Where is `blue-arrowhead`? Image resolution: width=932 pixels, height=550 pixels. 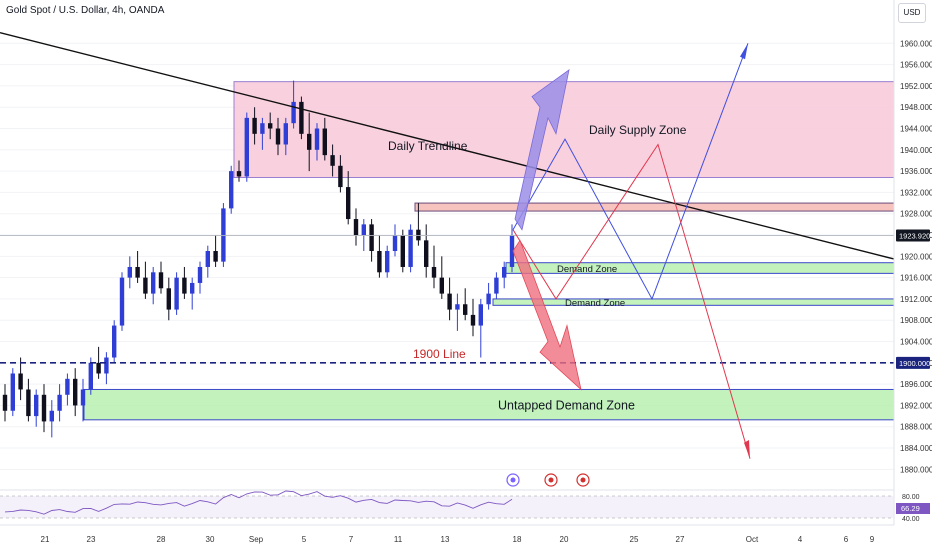 blue-arrowhead is located at coordinates (744, 51).